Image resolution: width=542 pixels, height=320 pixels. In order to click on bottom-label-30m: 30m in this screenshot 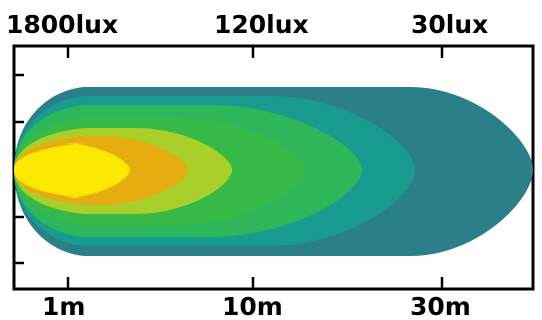, I will do `click(440, 306)`.